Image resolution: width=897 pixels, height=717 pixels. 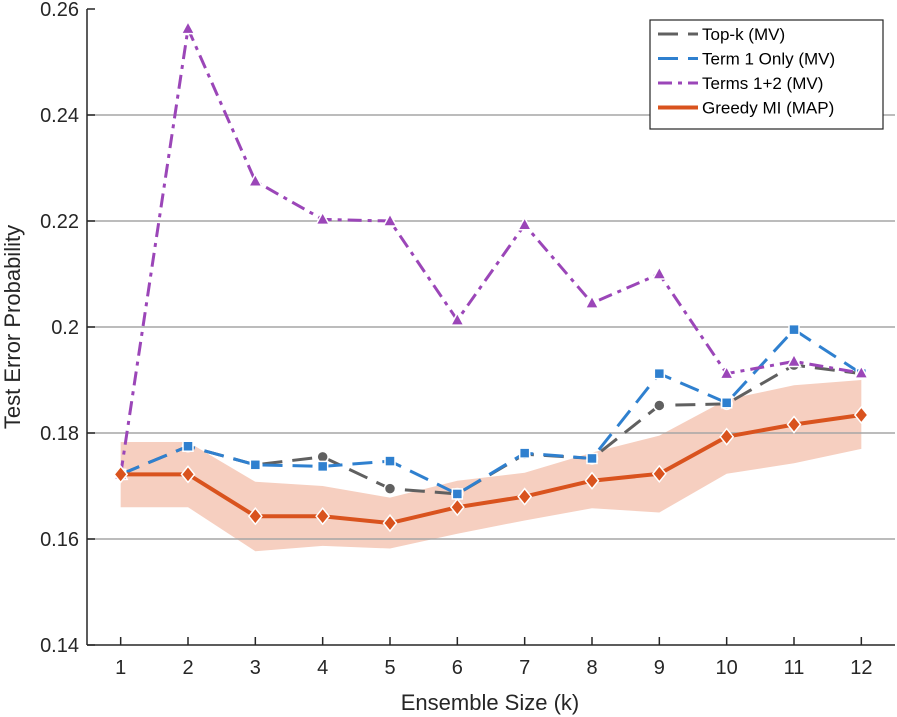 What do you see at coordinates (120, 668) in the screenshot?
I see `x-tick-label: 1` at bounding box center [120, 668].